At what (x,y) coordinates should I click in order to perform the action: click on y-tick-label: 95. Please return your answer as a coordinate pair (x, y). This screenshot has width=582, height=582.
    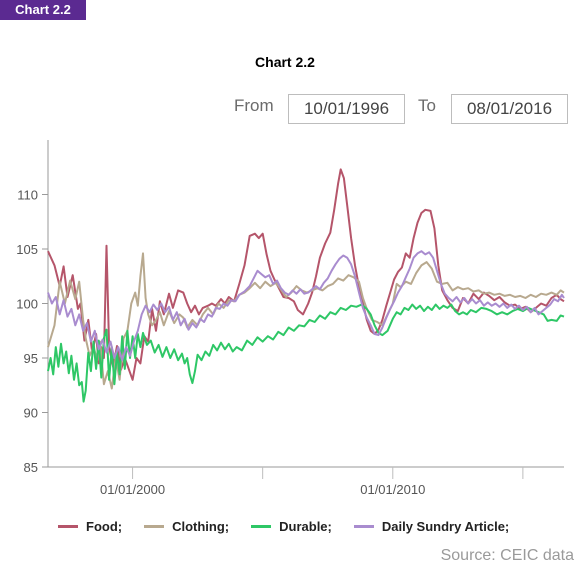
    Looking at the image, I should click on (31, 358).